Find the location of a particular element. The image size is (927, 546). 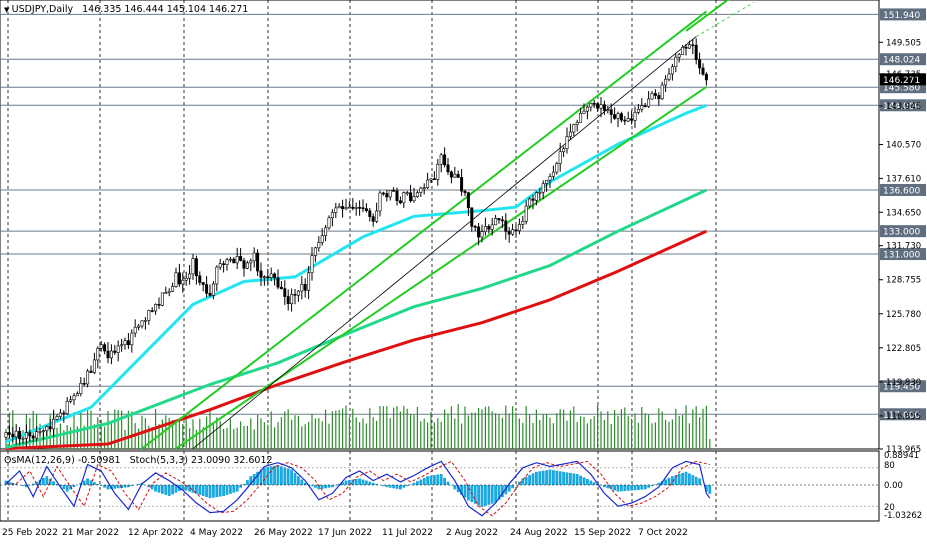

price-tick-label: 143.945 is located at coordinates (903, 107).